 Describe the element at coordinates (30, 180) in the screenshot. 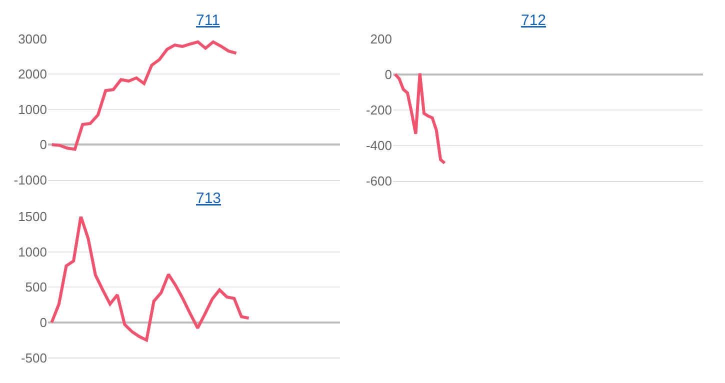

I see `y-tick-label: -1000` at that location.